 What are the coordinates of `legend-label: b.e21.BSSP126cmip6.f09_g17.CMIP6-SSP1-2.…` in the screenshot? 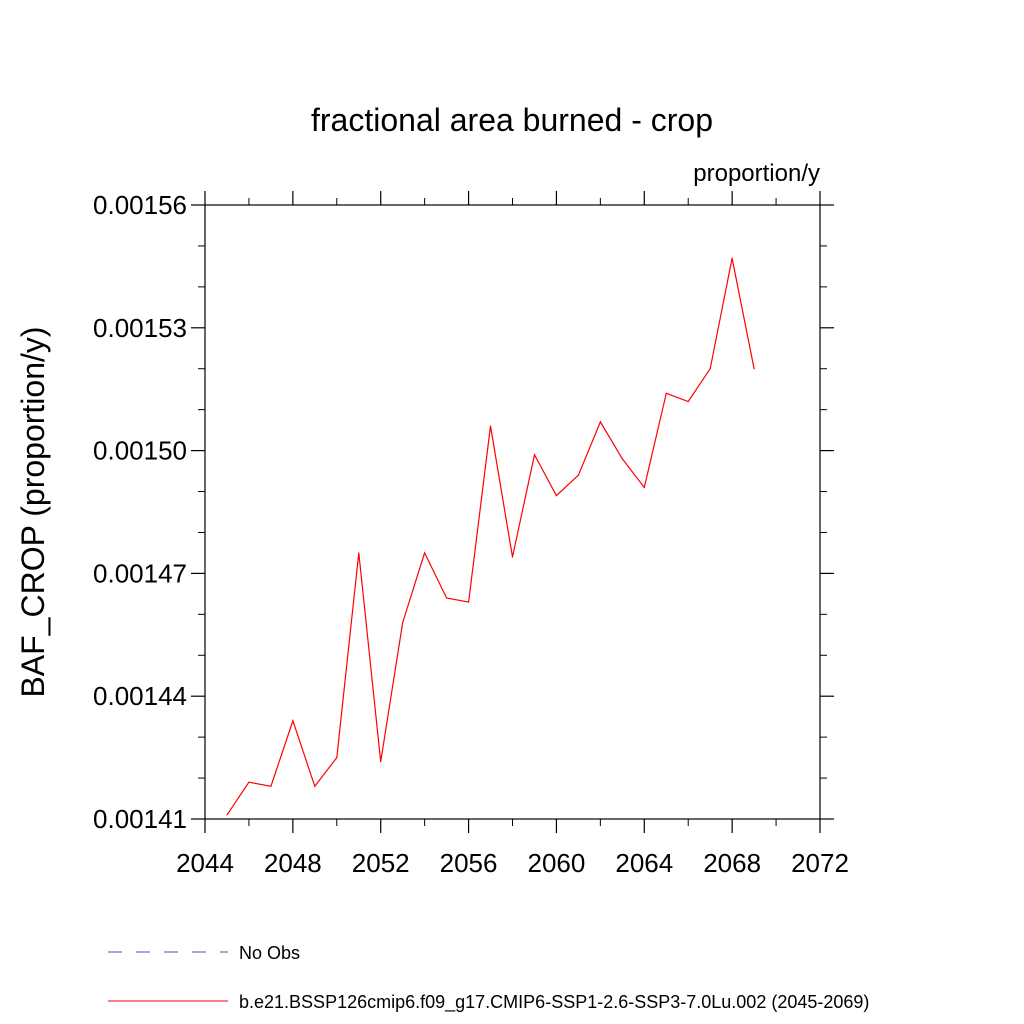 It's located at (554, 1002).